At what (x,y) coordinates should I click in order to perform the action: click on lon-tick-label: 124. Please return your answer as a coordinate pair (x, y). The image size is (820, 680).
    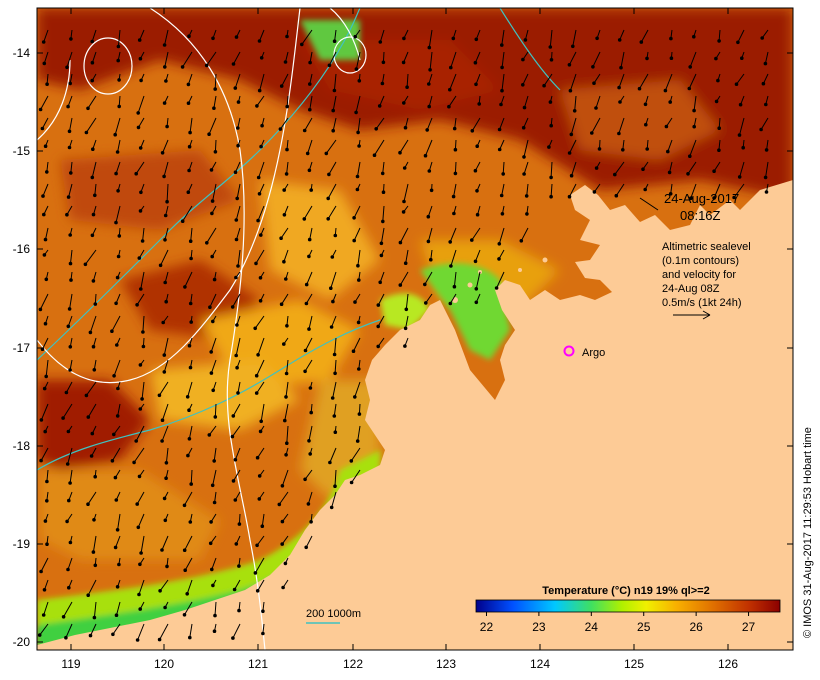
    Looking at the image, I should click on (540, 664).